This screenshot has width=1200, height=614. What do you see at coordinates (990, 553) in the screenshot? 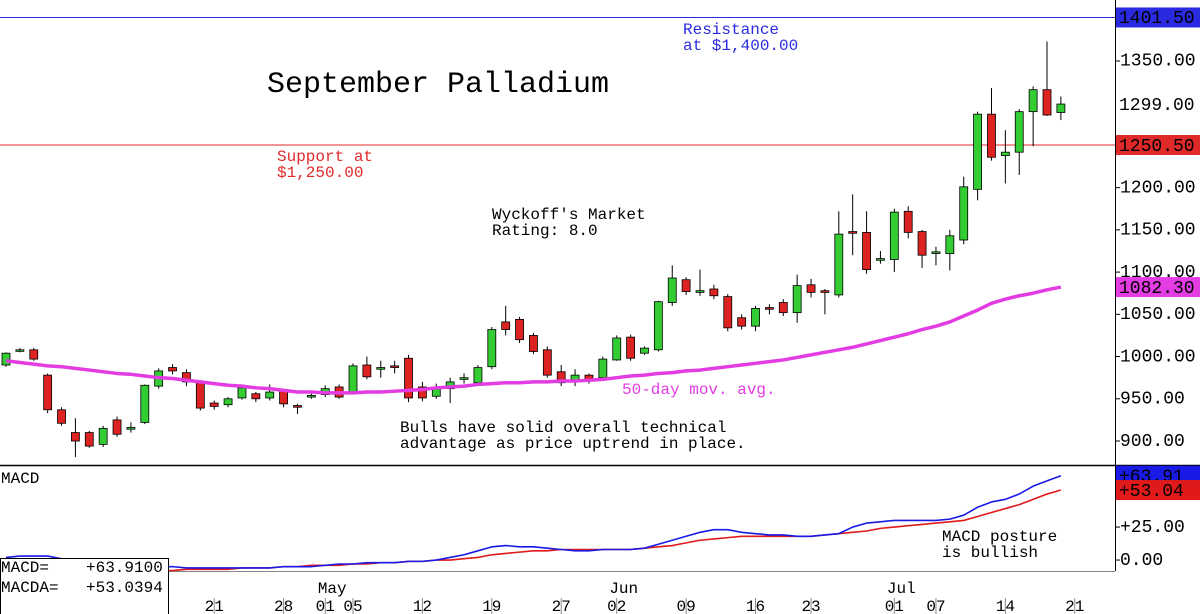
I see `annotation: is bullish` at bounding box center [990, 553].